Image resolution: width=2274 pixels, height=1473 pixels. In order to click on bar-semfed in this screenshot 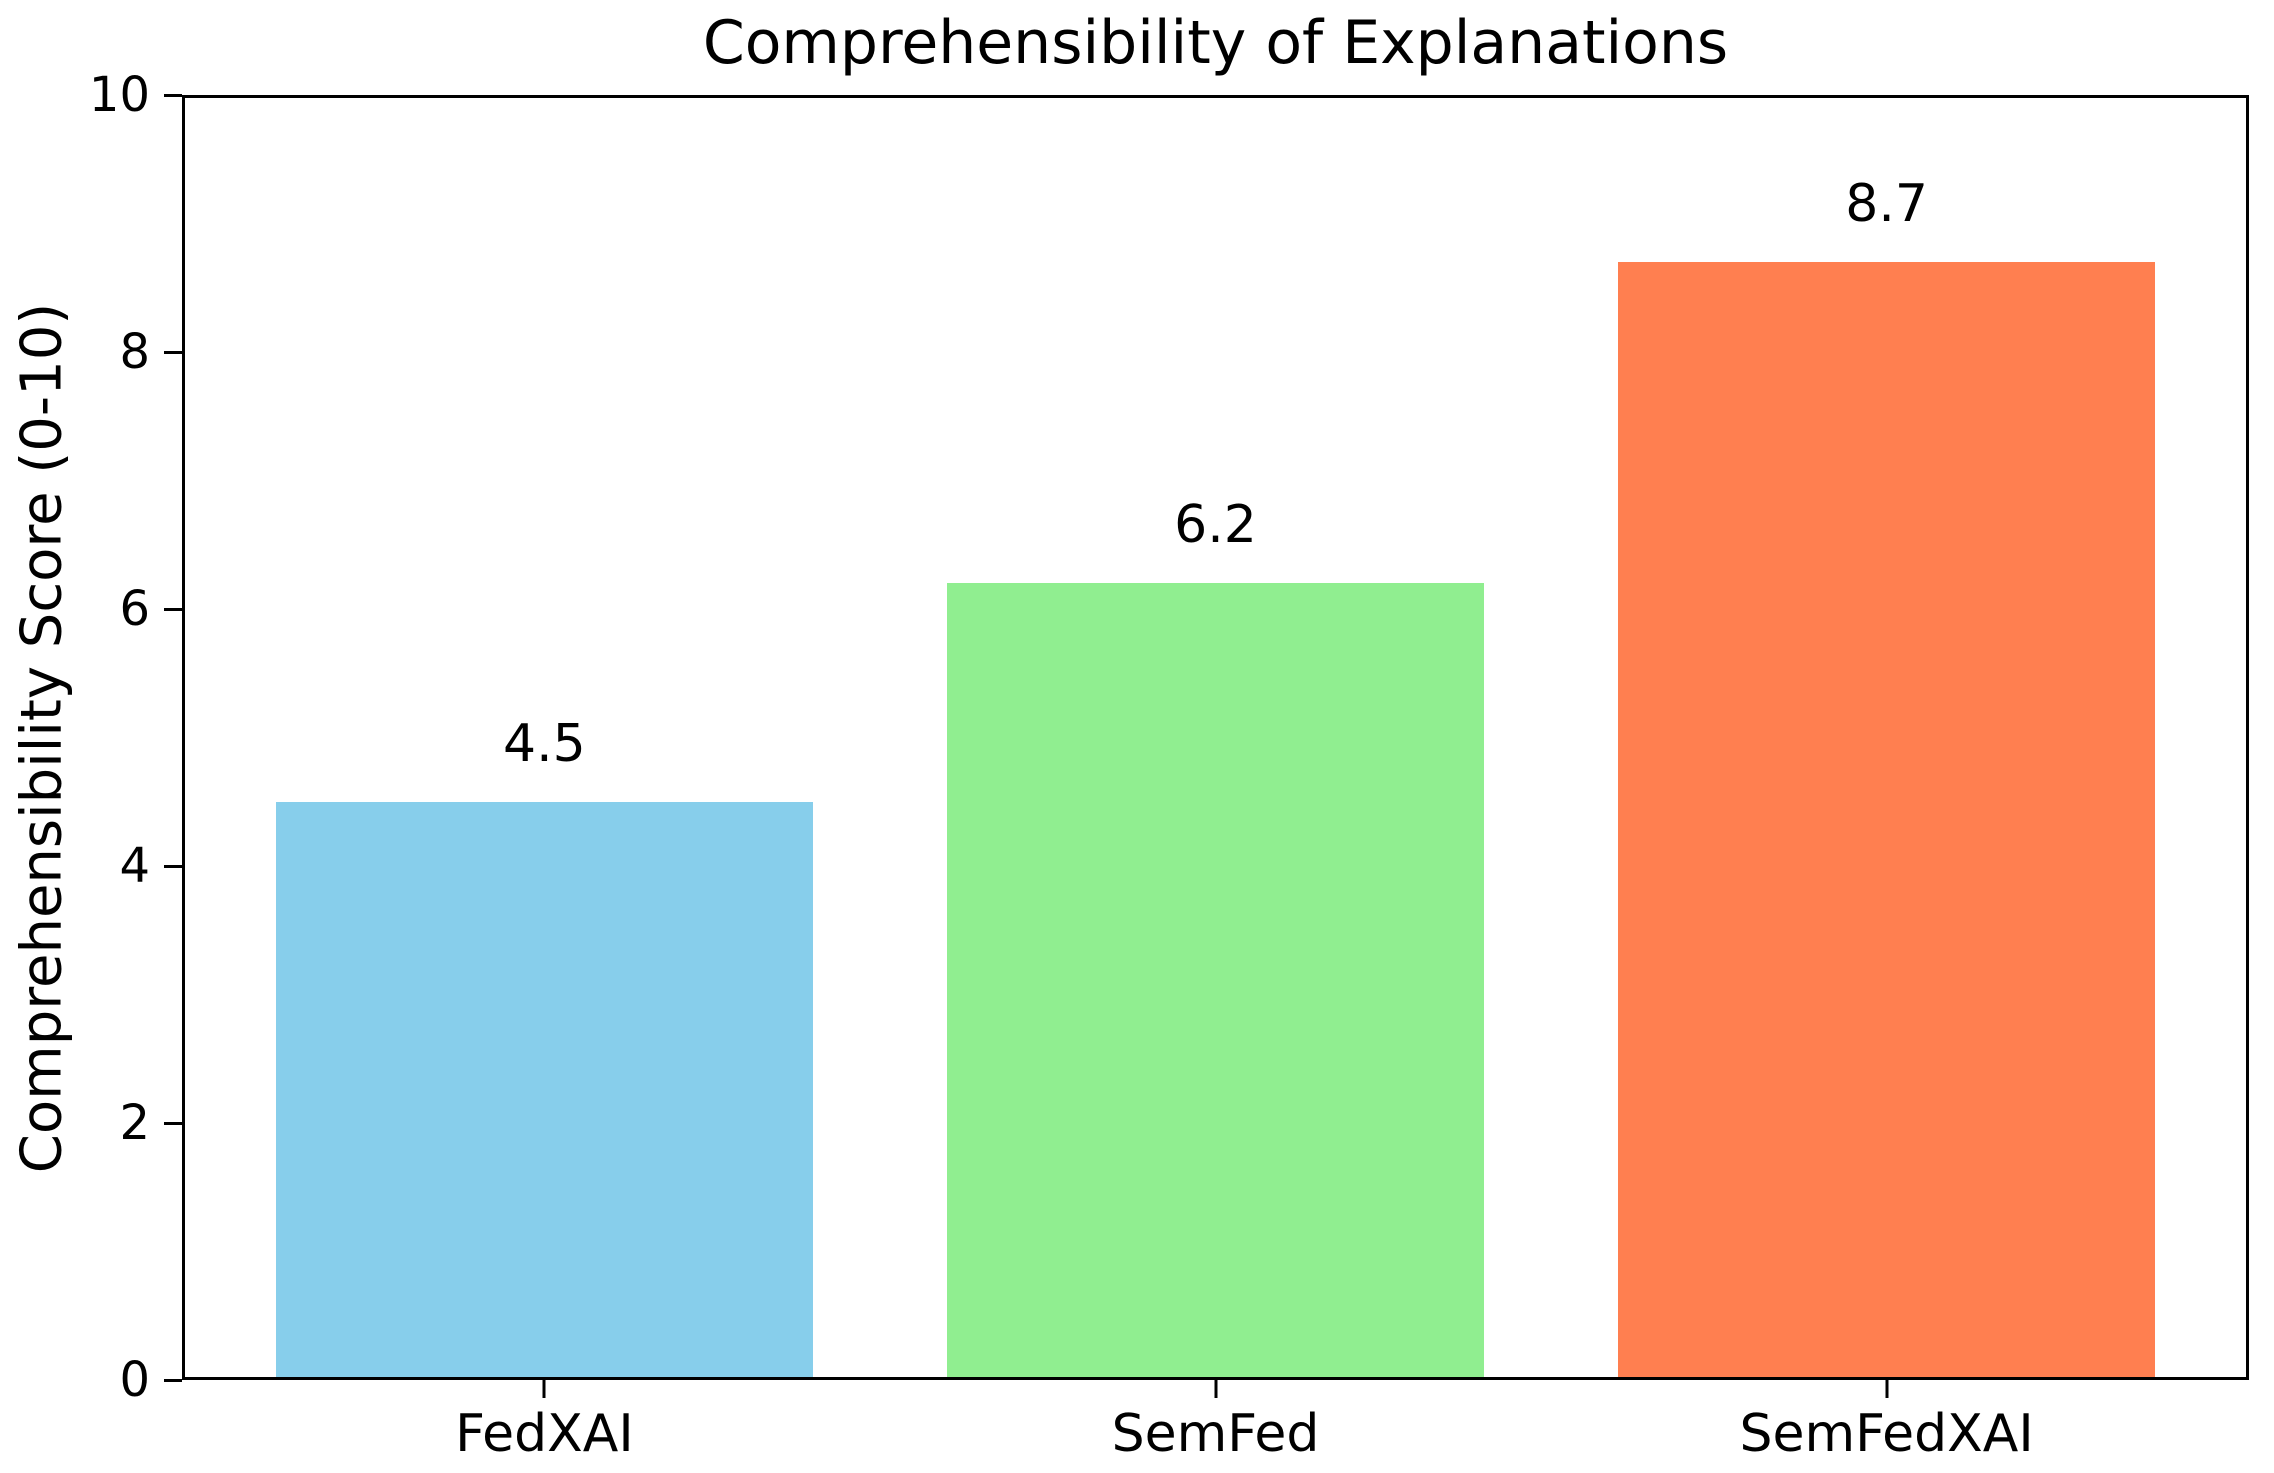, I will do `click(1215, 981)`.